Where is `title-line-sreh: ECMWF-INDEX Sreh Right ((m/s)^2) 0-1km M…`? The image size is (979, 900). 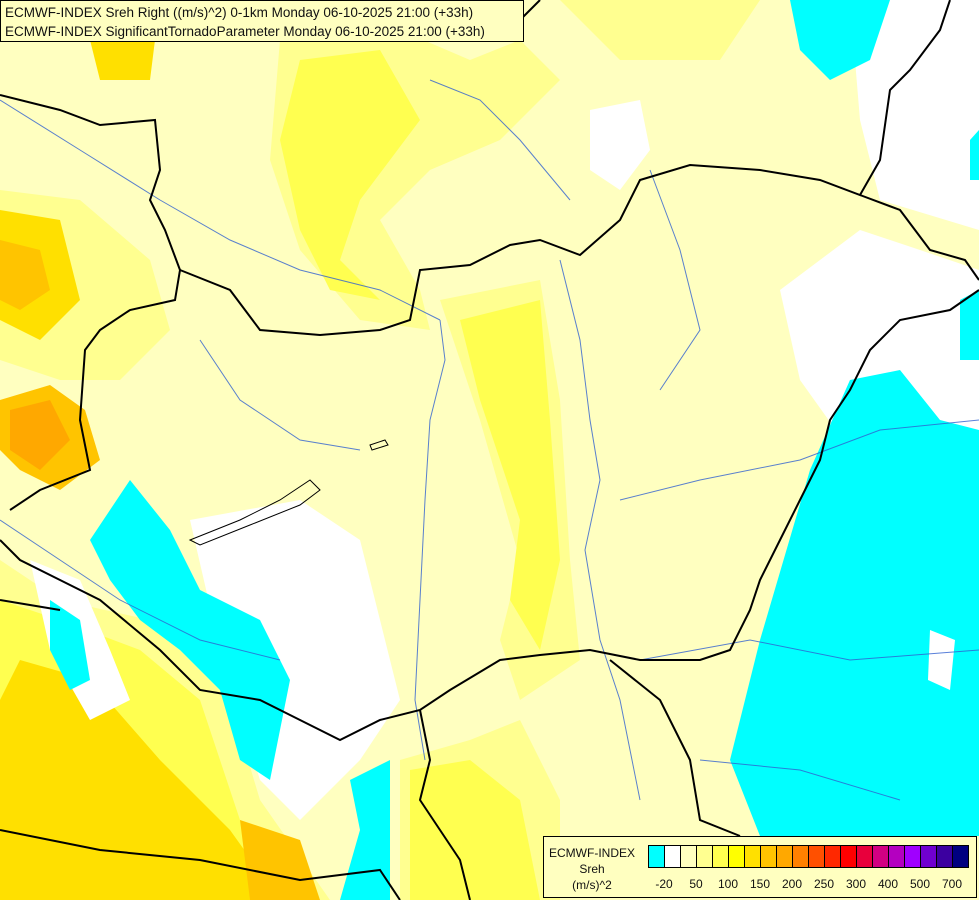
title-line-sreh: ECMWF-INDEX Sreh Right ((m/s)^2) 0-1km M… is located at coordinates (239, 12).